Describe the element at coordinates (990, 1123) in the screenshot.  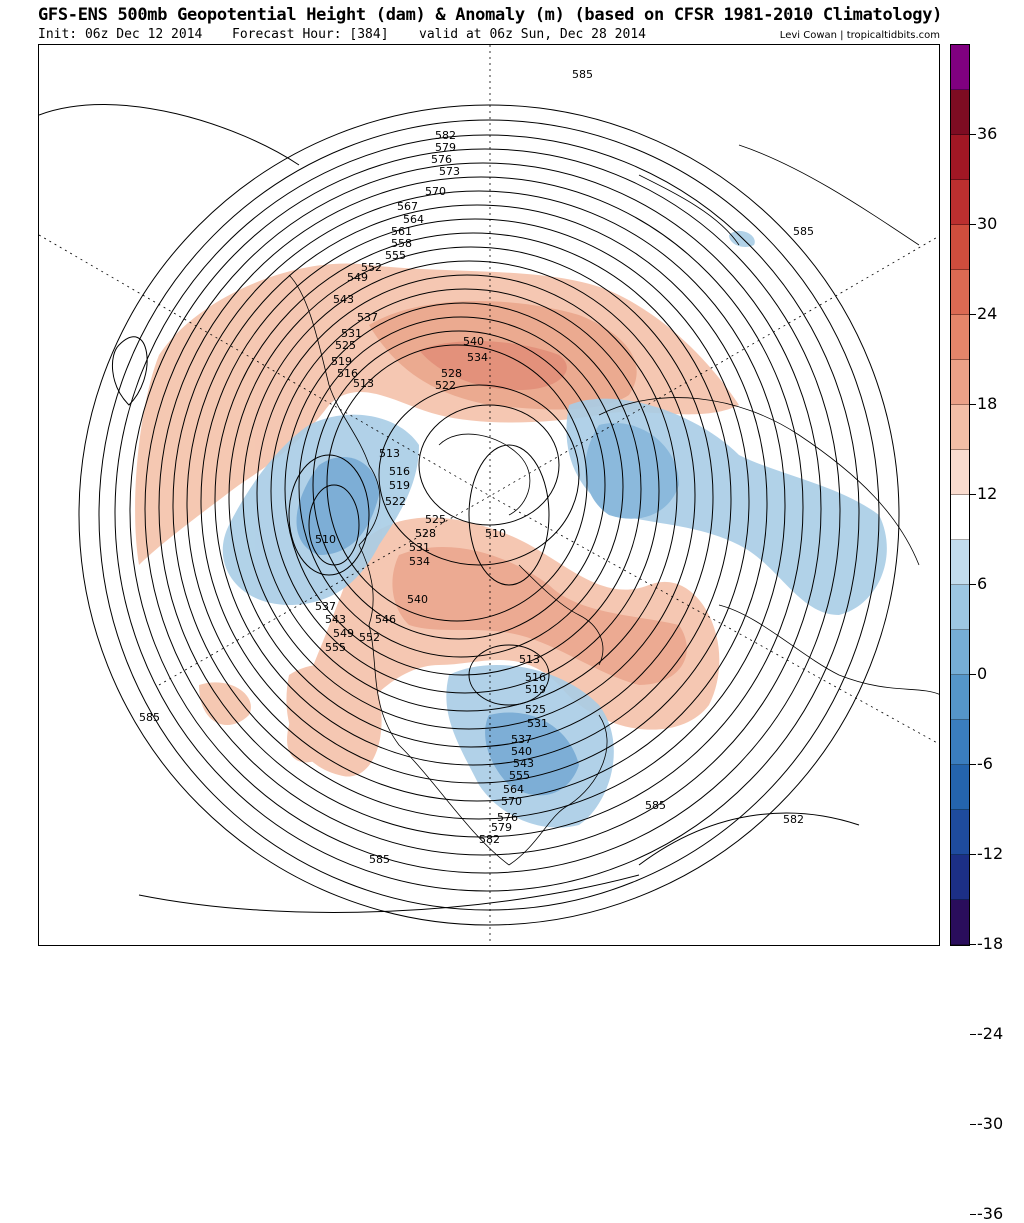
I see `colorbar-tick-label: -30` at that location.